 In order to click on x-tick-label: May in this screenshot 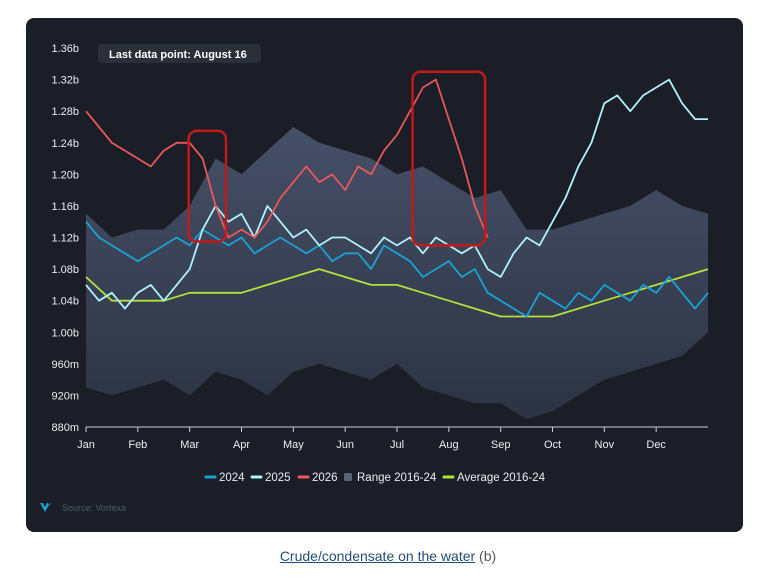, I will do `click(293, 445)`.